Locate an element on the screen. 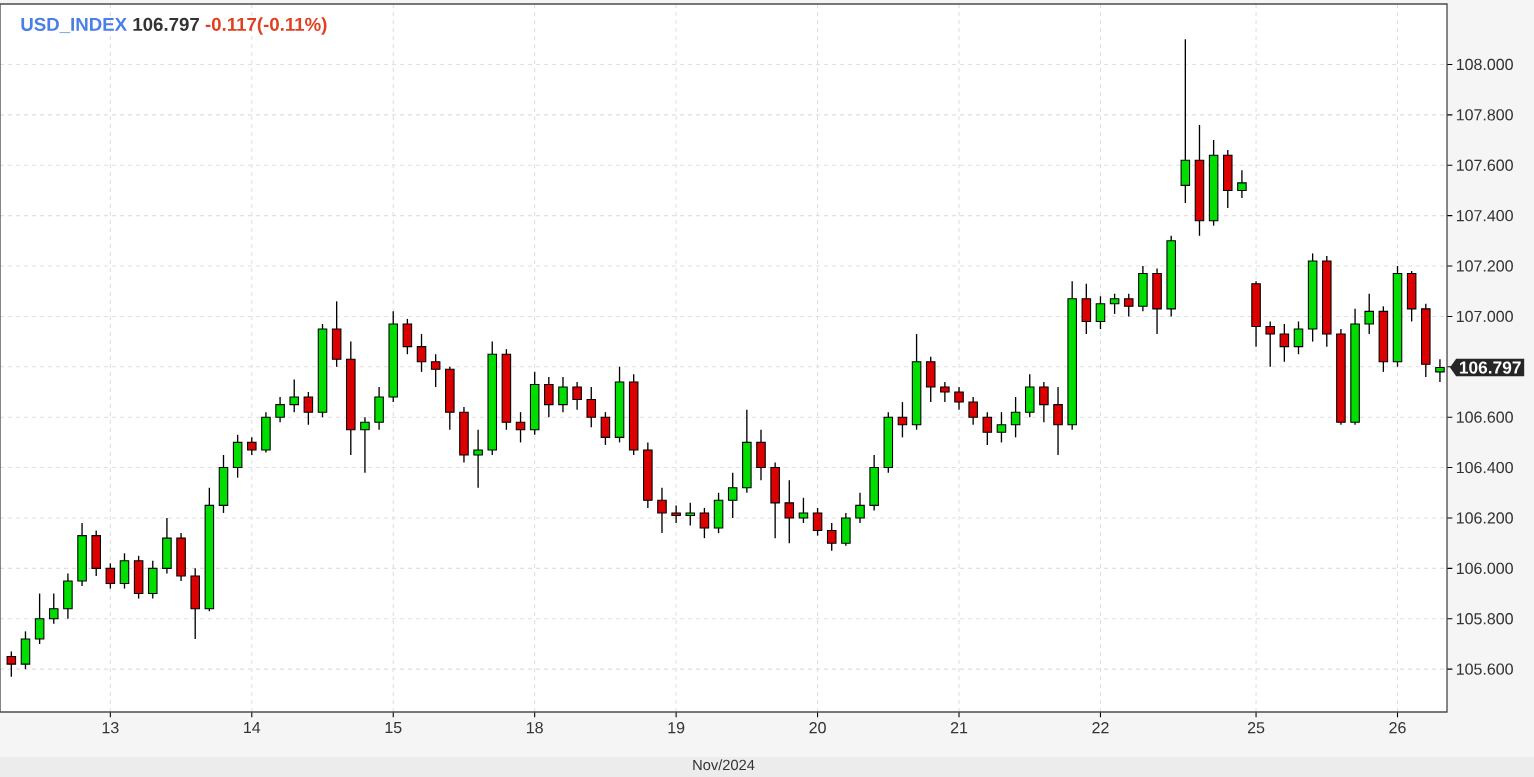 This screenshot has width=1534, height=777. y-tick-label: 105.800 is located at coordinates (1484, 619).